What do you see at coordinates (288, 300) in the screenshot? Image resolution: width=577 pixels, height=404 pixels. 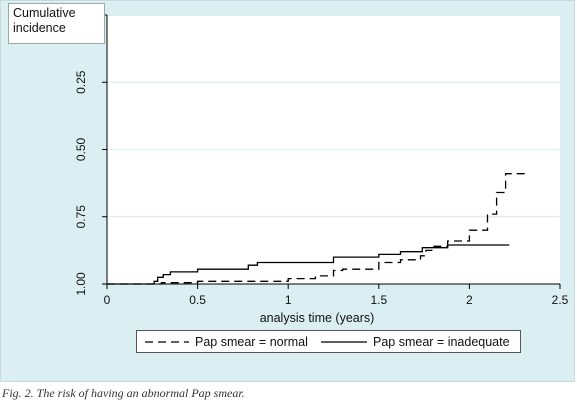 I see `x-tick-label: 1` at bounding box center [288, 300].